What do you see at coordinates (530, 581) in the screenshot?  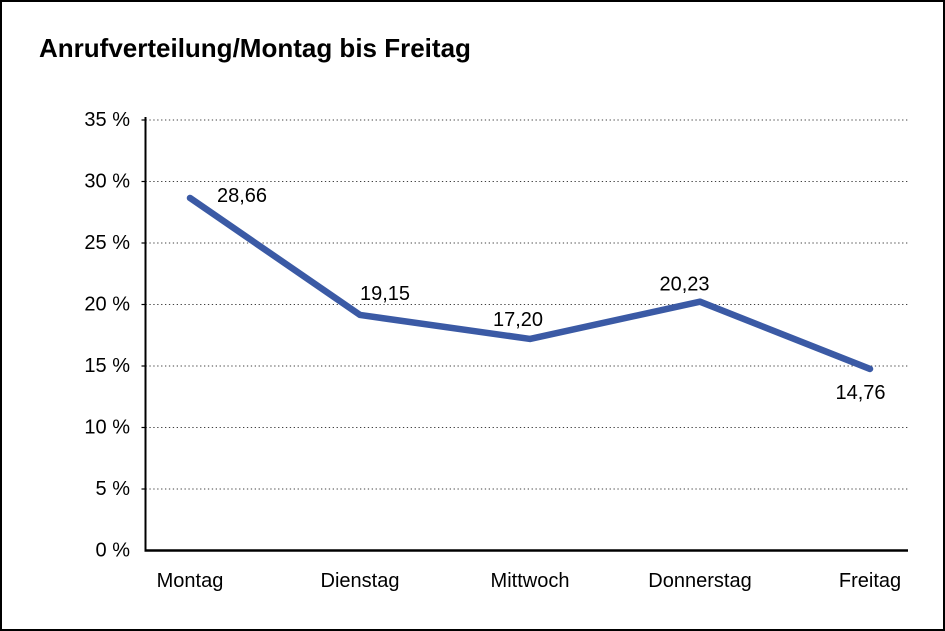 I see `x-category-label: Mittwoch` at bounding box center [530, 581].